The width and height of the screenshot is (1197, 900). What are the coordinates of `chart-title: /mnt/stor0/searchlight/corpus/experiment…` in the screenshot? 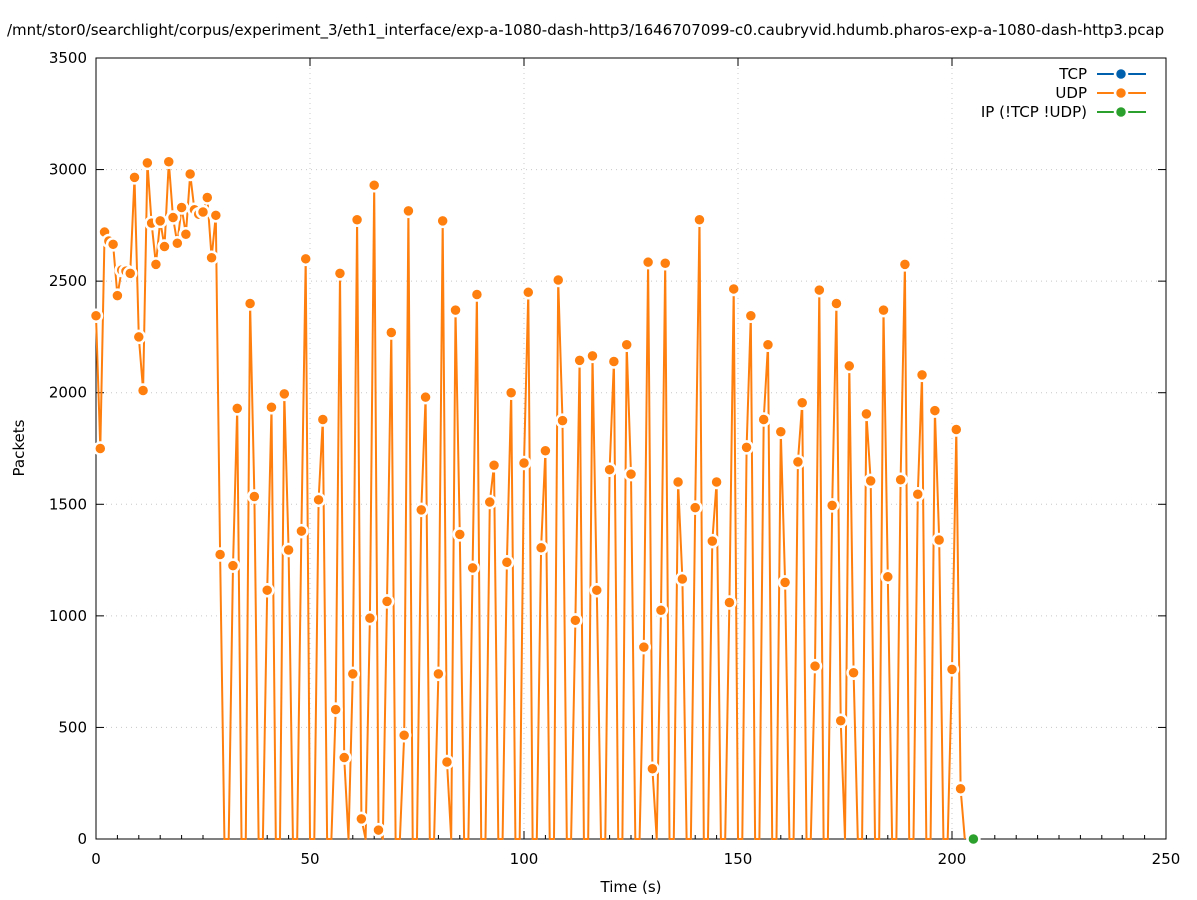 It's located at (585, 30).